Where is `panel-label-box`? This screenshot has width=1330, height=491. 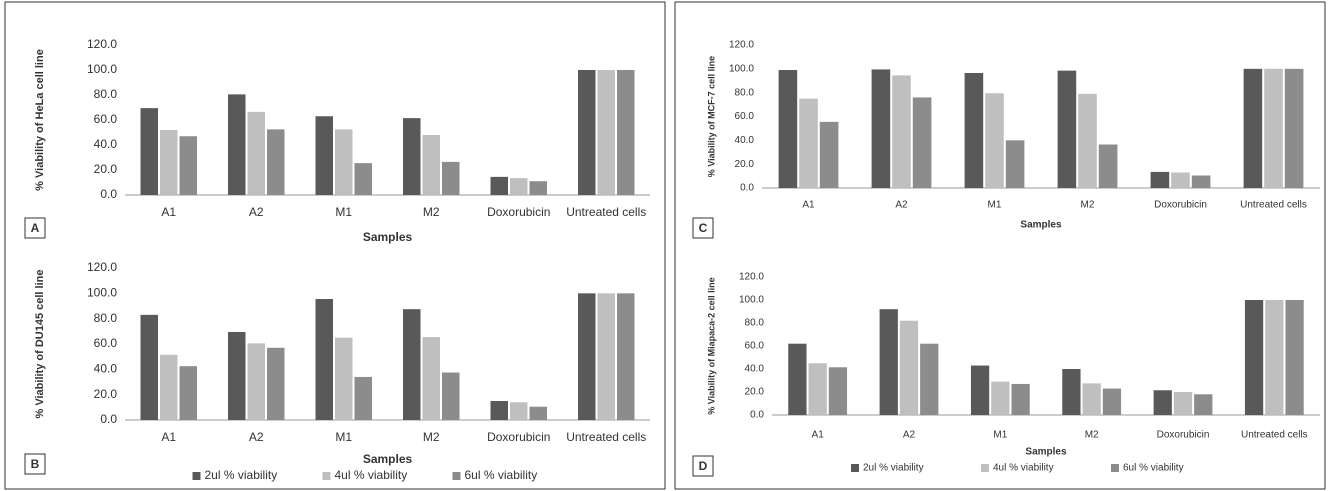
panel-label-box is located at coordinates (703, 466).